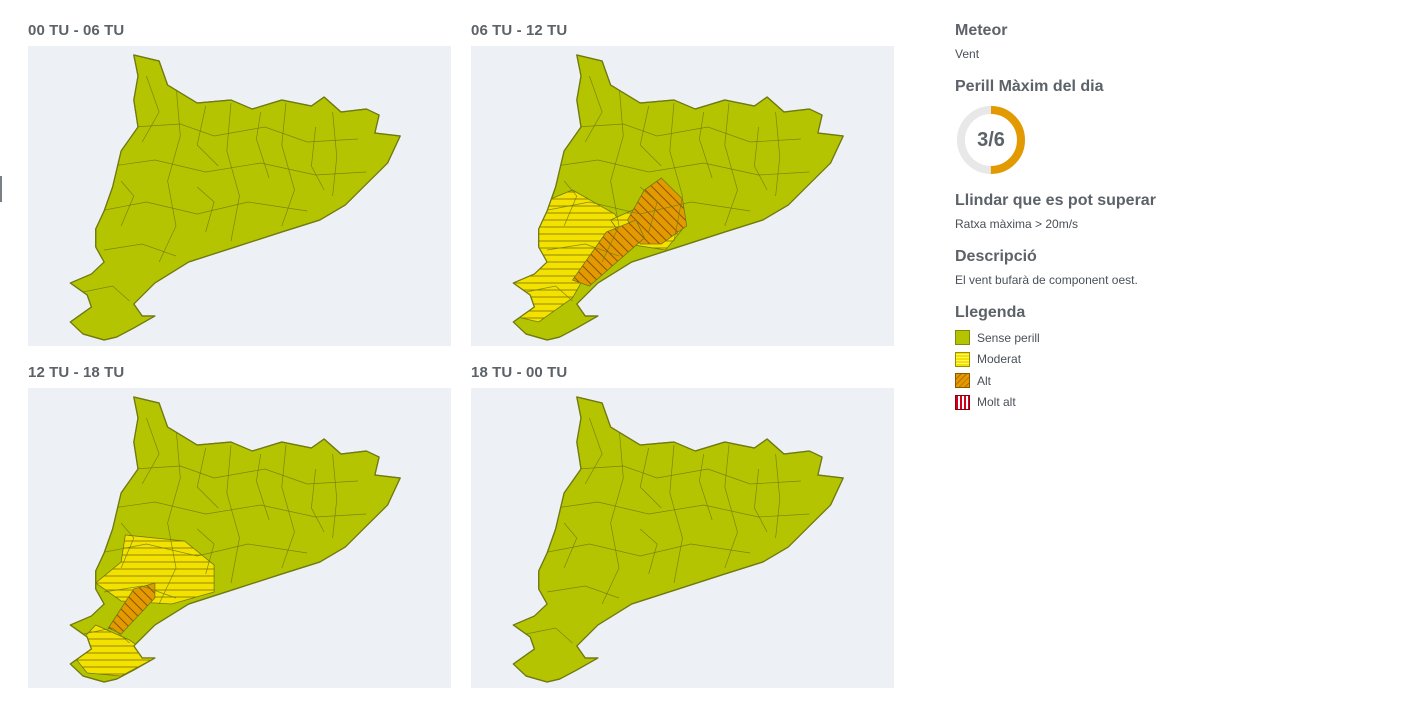  I want to click on legend-item-sense-perill: Sense perill, so click(1165, 338).